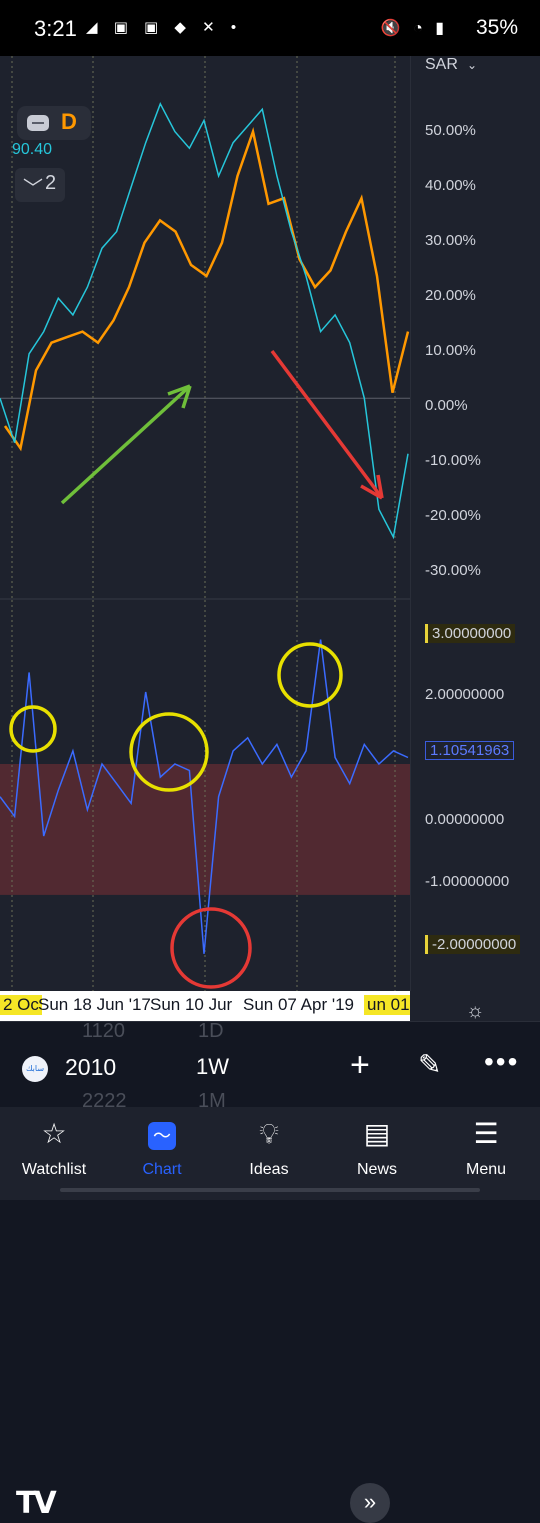 This screenshot has height=1523, width=540. I want to click on lightbulb-icon: 💡︎, so click(269, 1133).